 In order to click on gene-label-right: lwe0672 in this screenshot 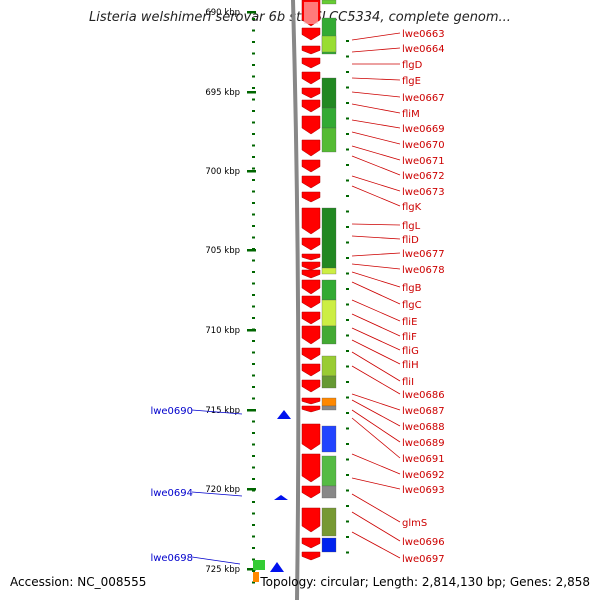, I will do `click(423, 176)`.